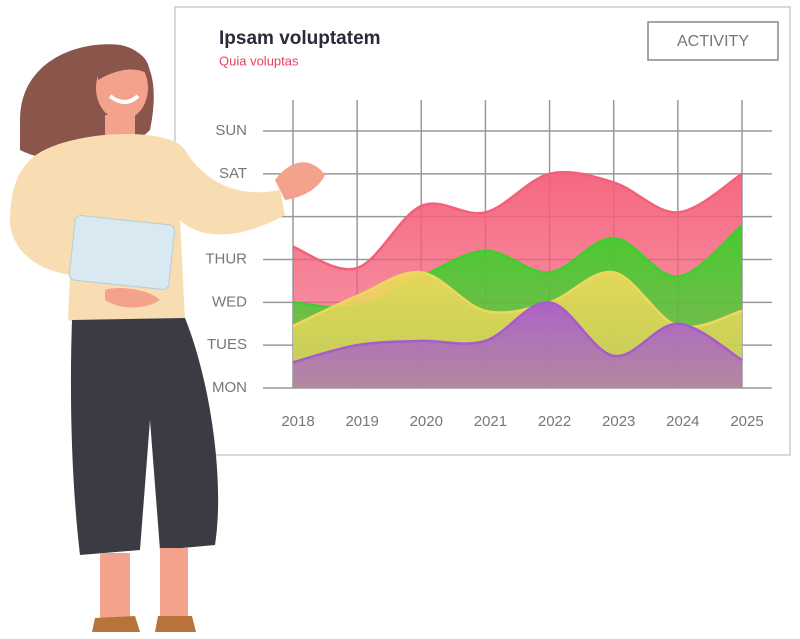 The height and width of the screenshot is (639, 800). I want to click on x-tick-label: 2023, so click(618, 421).